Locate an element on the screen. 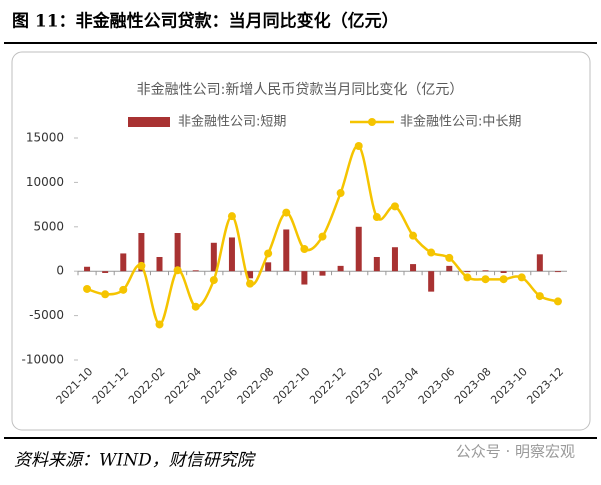  x-tick-label: 2023-04 is located at coordinates (401, 386).